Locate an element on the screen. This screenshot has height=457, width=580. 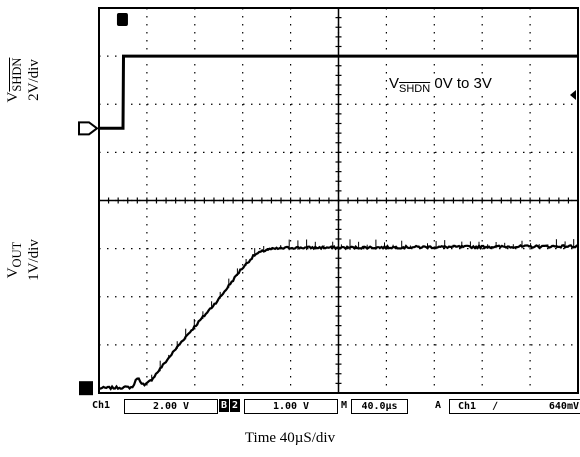
ch2-scale: 1.00 V is located at coordinates (291, 406).